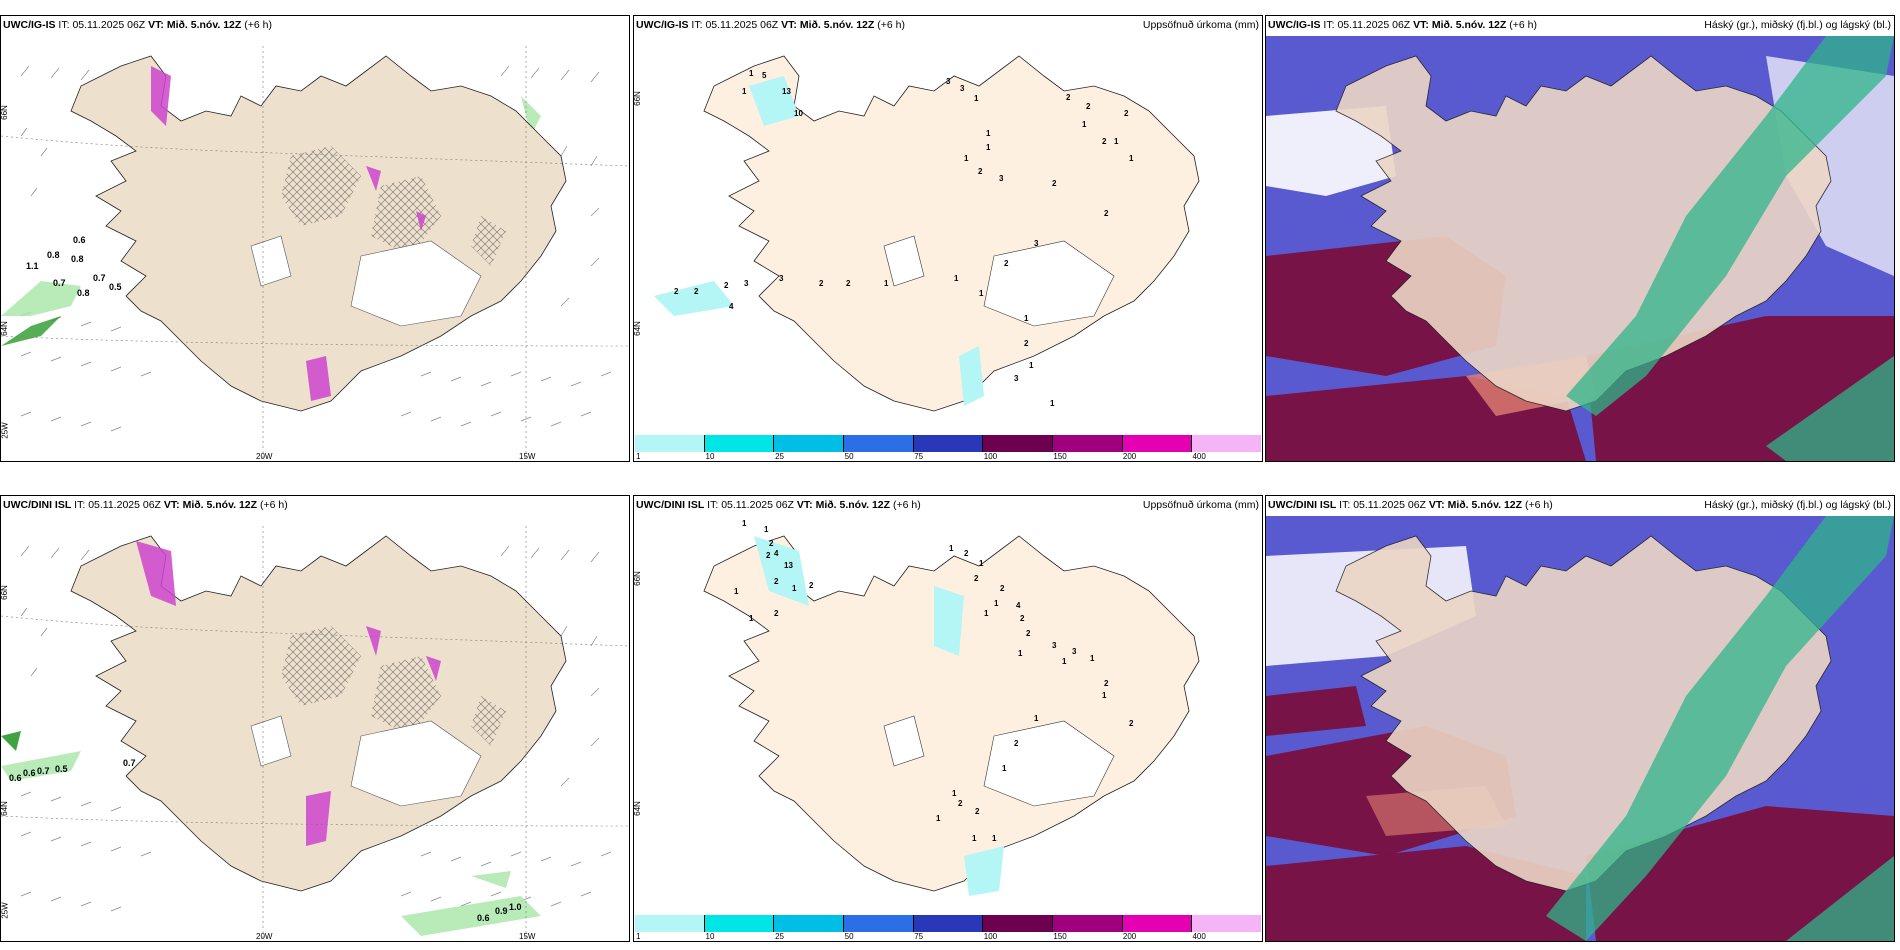 Image resolution: width=1900 pixels, height=950 pixels. What do you see at coordinates (1129, 936) in the screenshot?
I see `colorbar-tick: 200` at bounding box center [1129, 936].